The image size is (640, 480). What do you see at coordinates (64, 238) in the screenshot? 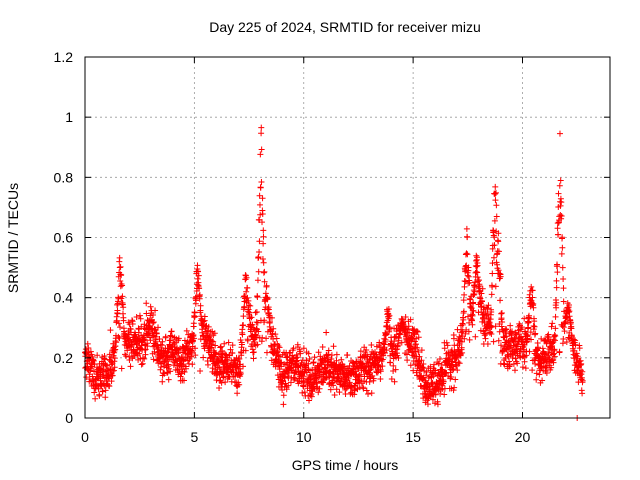
I see `y-tick-label: 0.6` at bounding box center [64, 238].